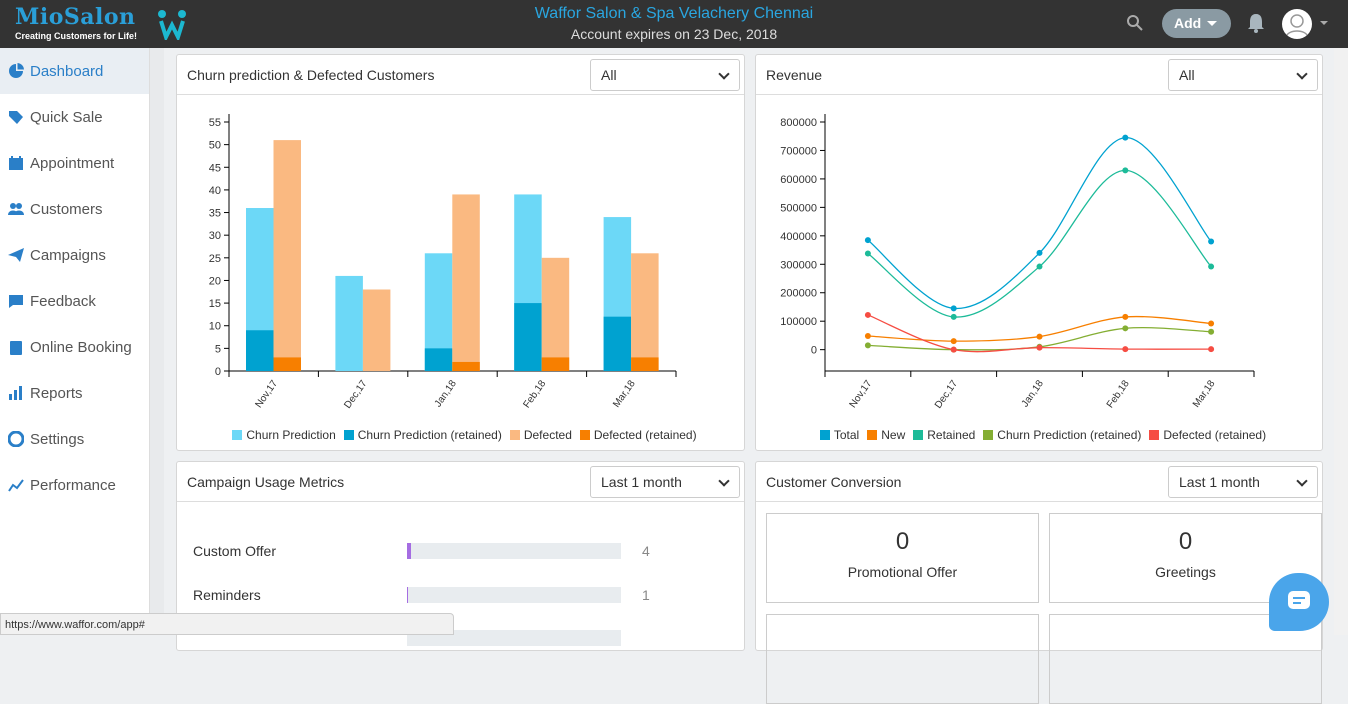 This screenshot has width=1348, height=704. Describe the element at coordinates (218, 372) in the screenshot. I see `y-tick-label: 0` at that location.